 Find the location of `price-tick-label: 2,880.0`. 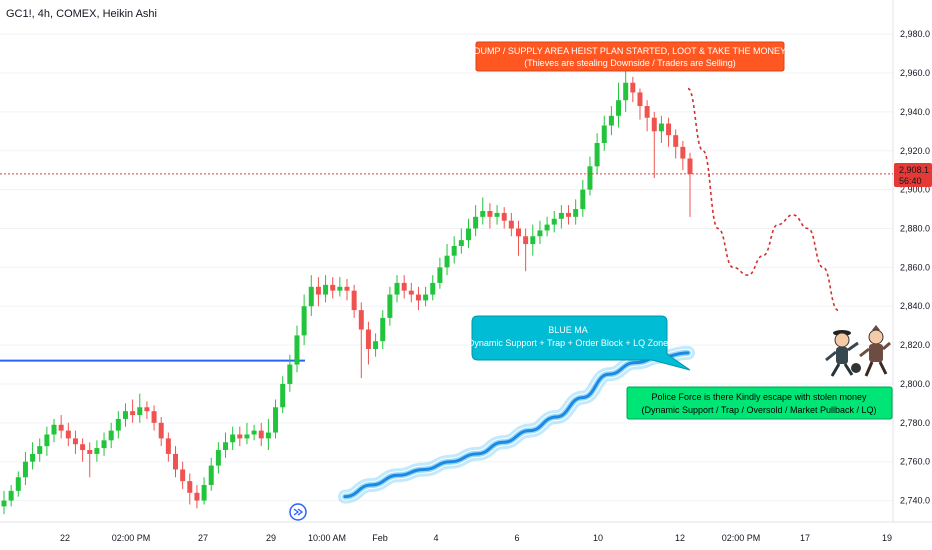

price-tick-label: 2,880.0 is located at coordinates (915, 228).